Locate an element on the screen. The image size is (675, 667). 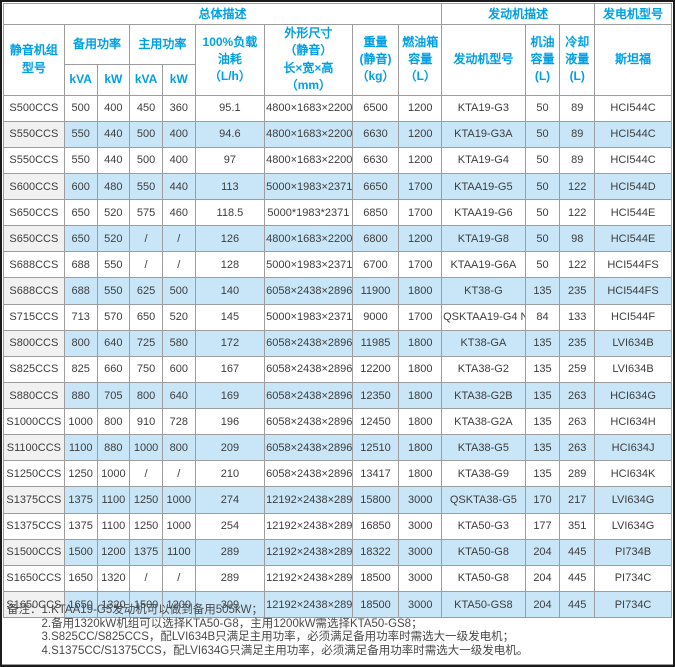
data-cell: HCI634H is located at coordinates (633, 422).